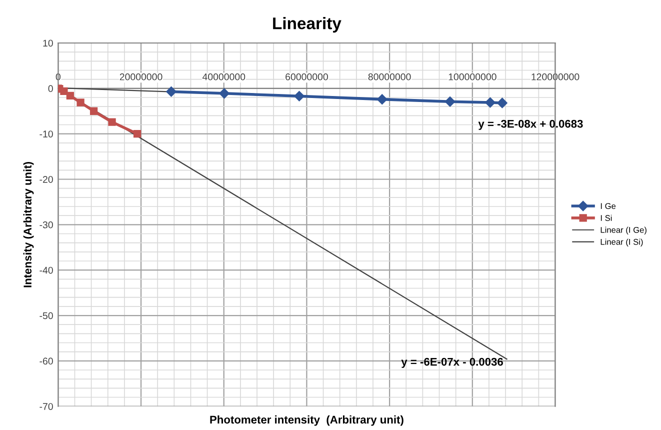  What do you see at coordinates (224, 76) in the screenshot?
I see `x-tick-label: 40000000` at bounding box center [224, 76].